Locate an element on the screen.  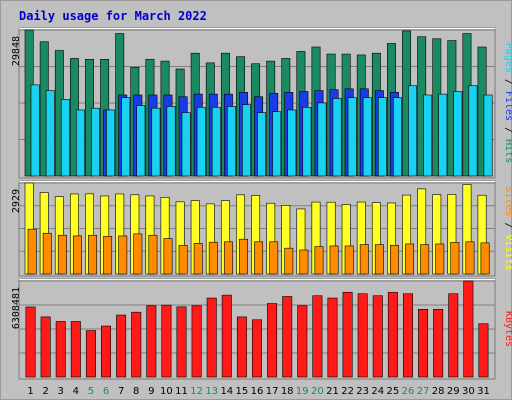
legend-files: Files is located at coordinates (507, 106).